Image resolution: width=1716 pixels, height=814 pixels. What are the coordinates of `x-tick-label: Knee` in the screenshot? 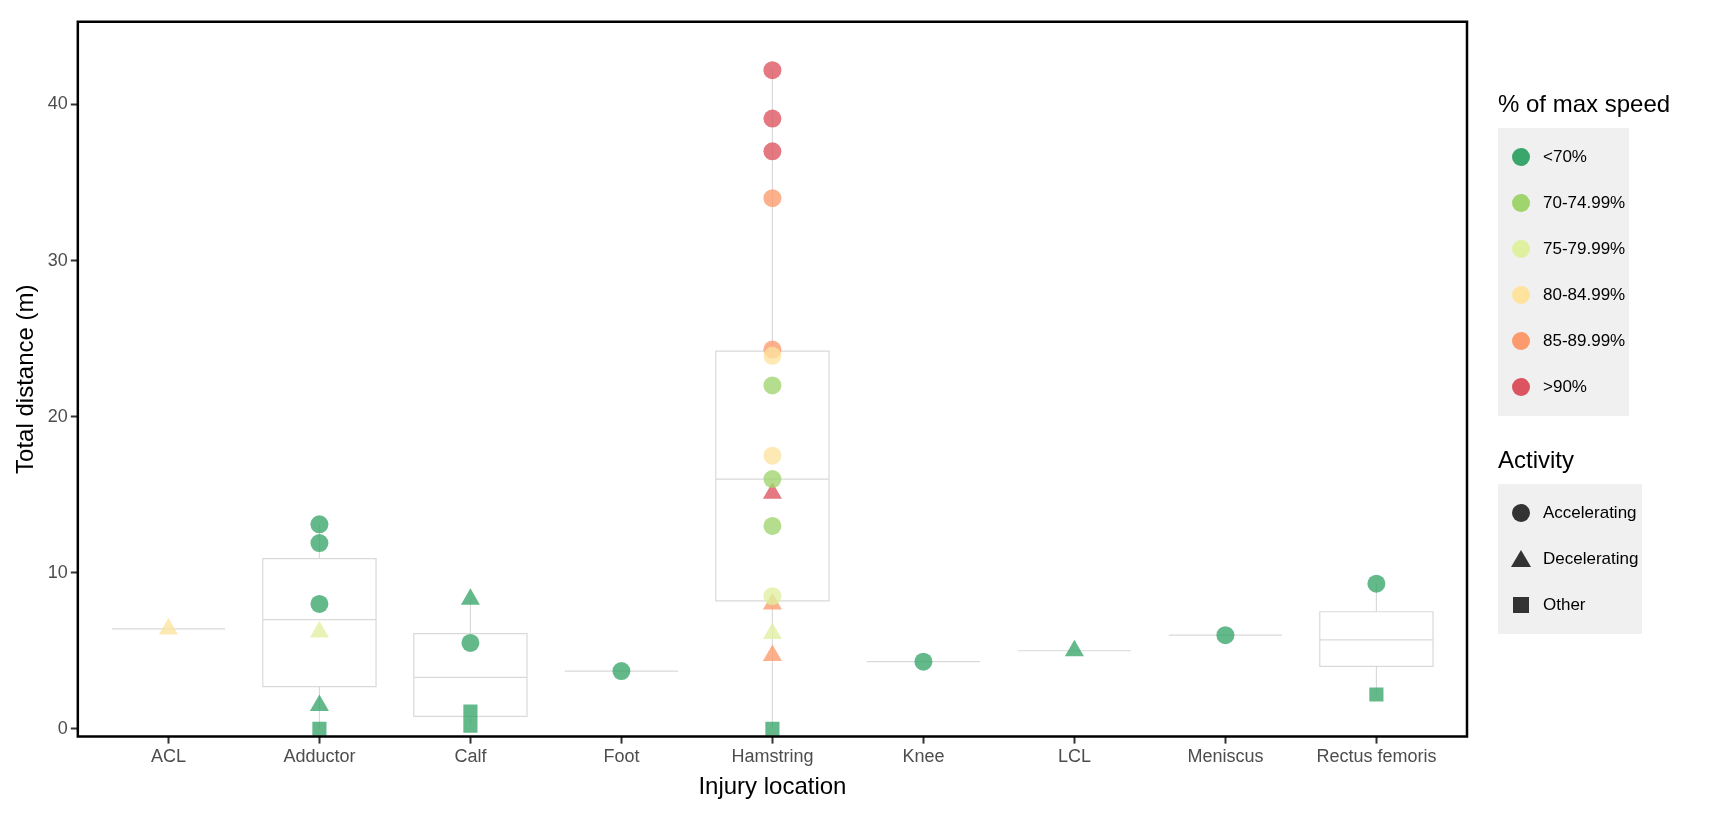 It's located at (923, 756).